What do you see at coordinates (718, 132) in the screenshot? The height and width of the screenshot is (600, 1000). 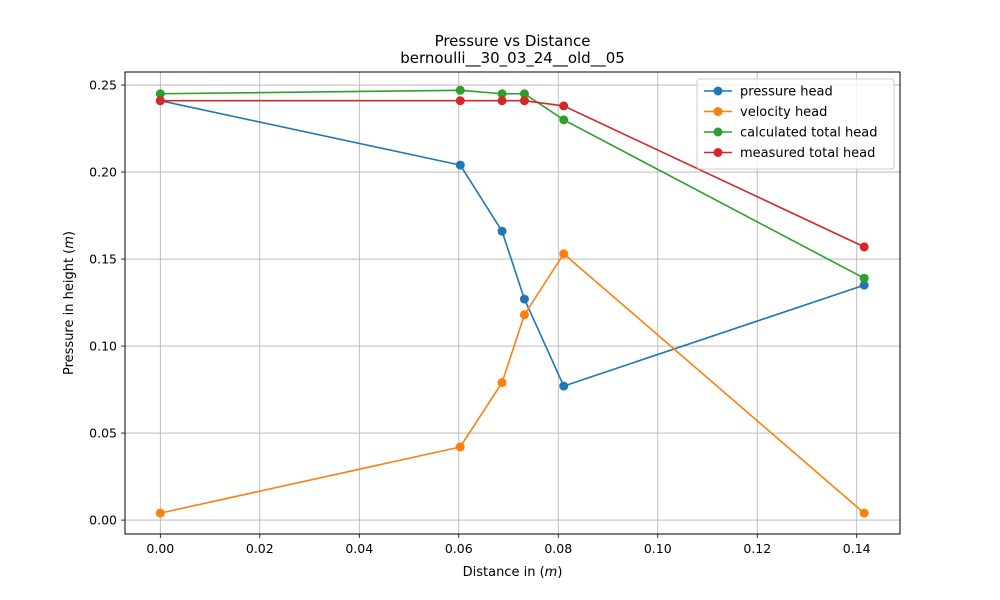 I see `legend-marker-calculated-total-head` at bounding box center [718, 132].